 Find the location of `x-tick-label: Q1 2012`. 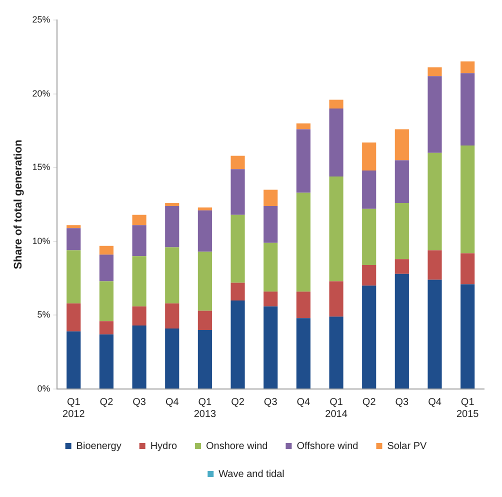

x-tick-label: Q1 2012 is located at coordinates (74, 408).